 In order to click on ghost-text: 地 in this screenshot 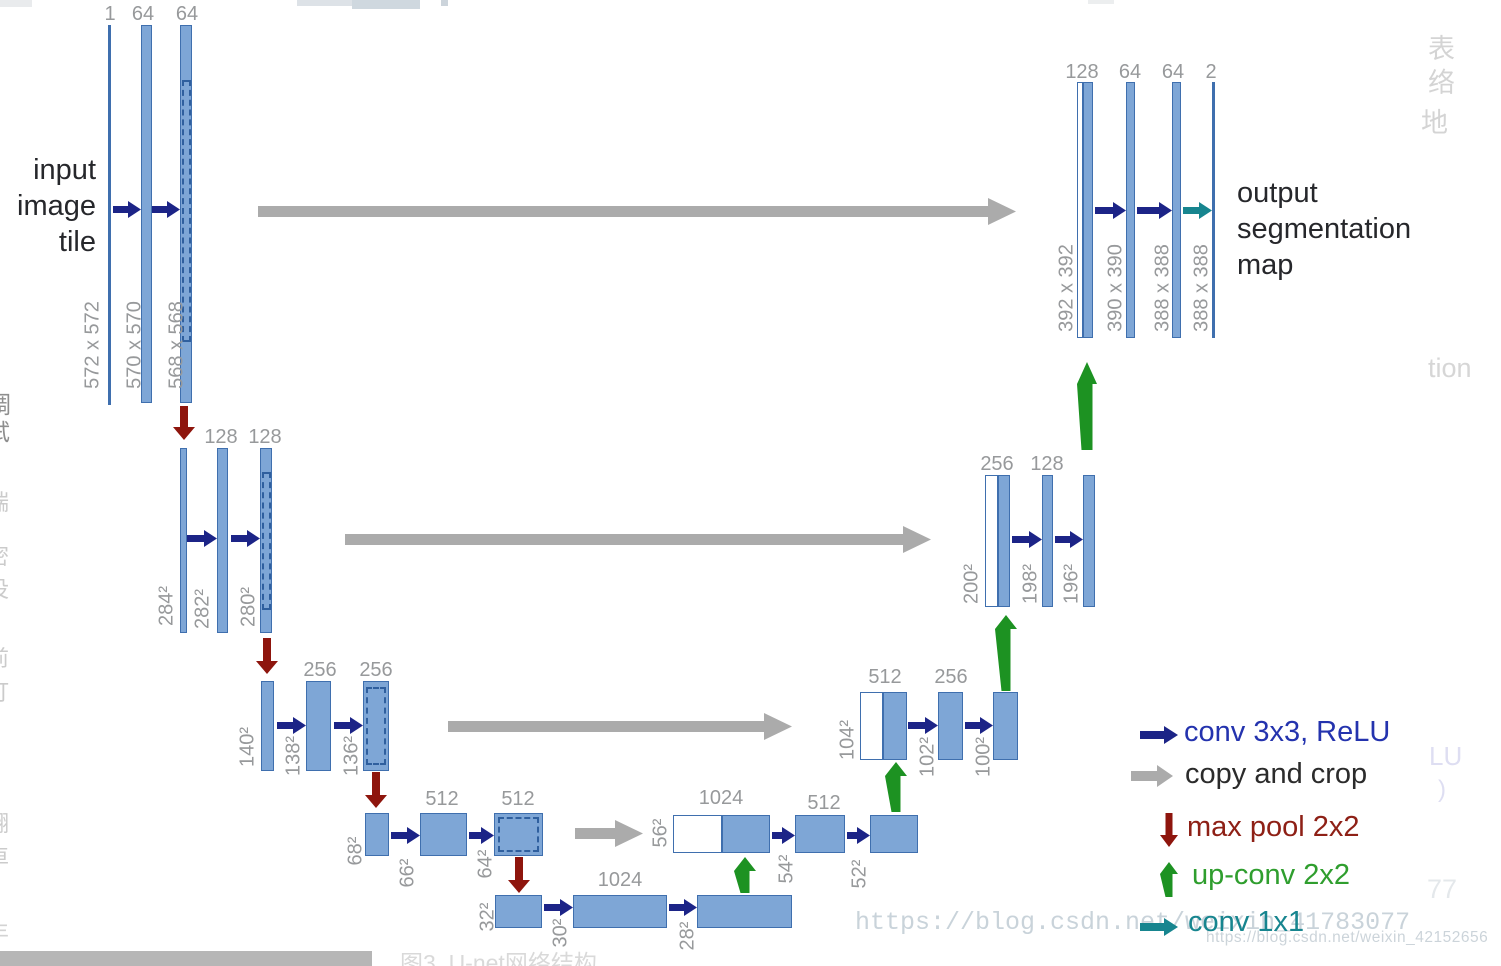, I will do `click(1434, 123)`.